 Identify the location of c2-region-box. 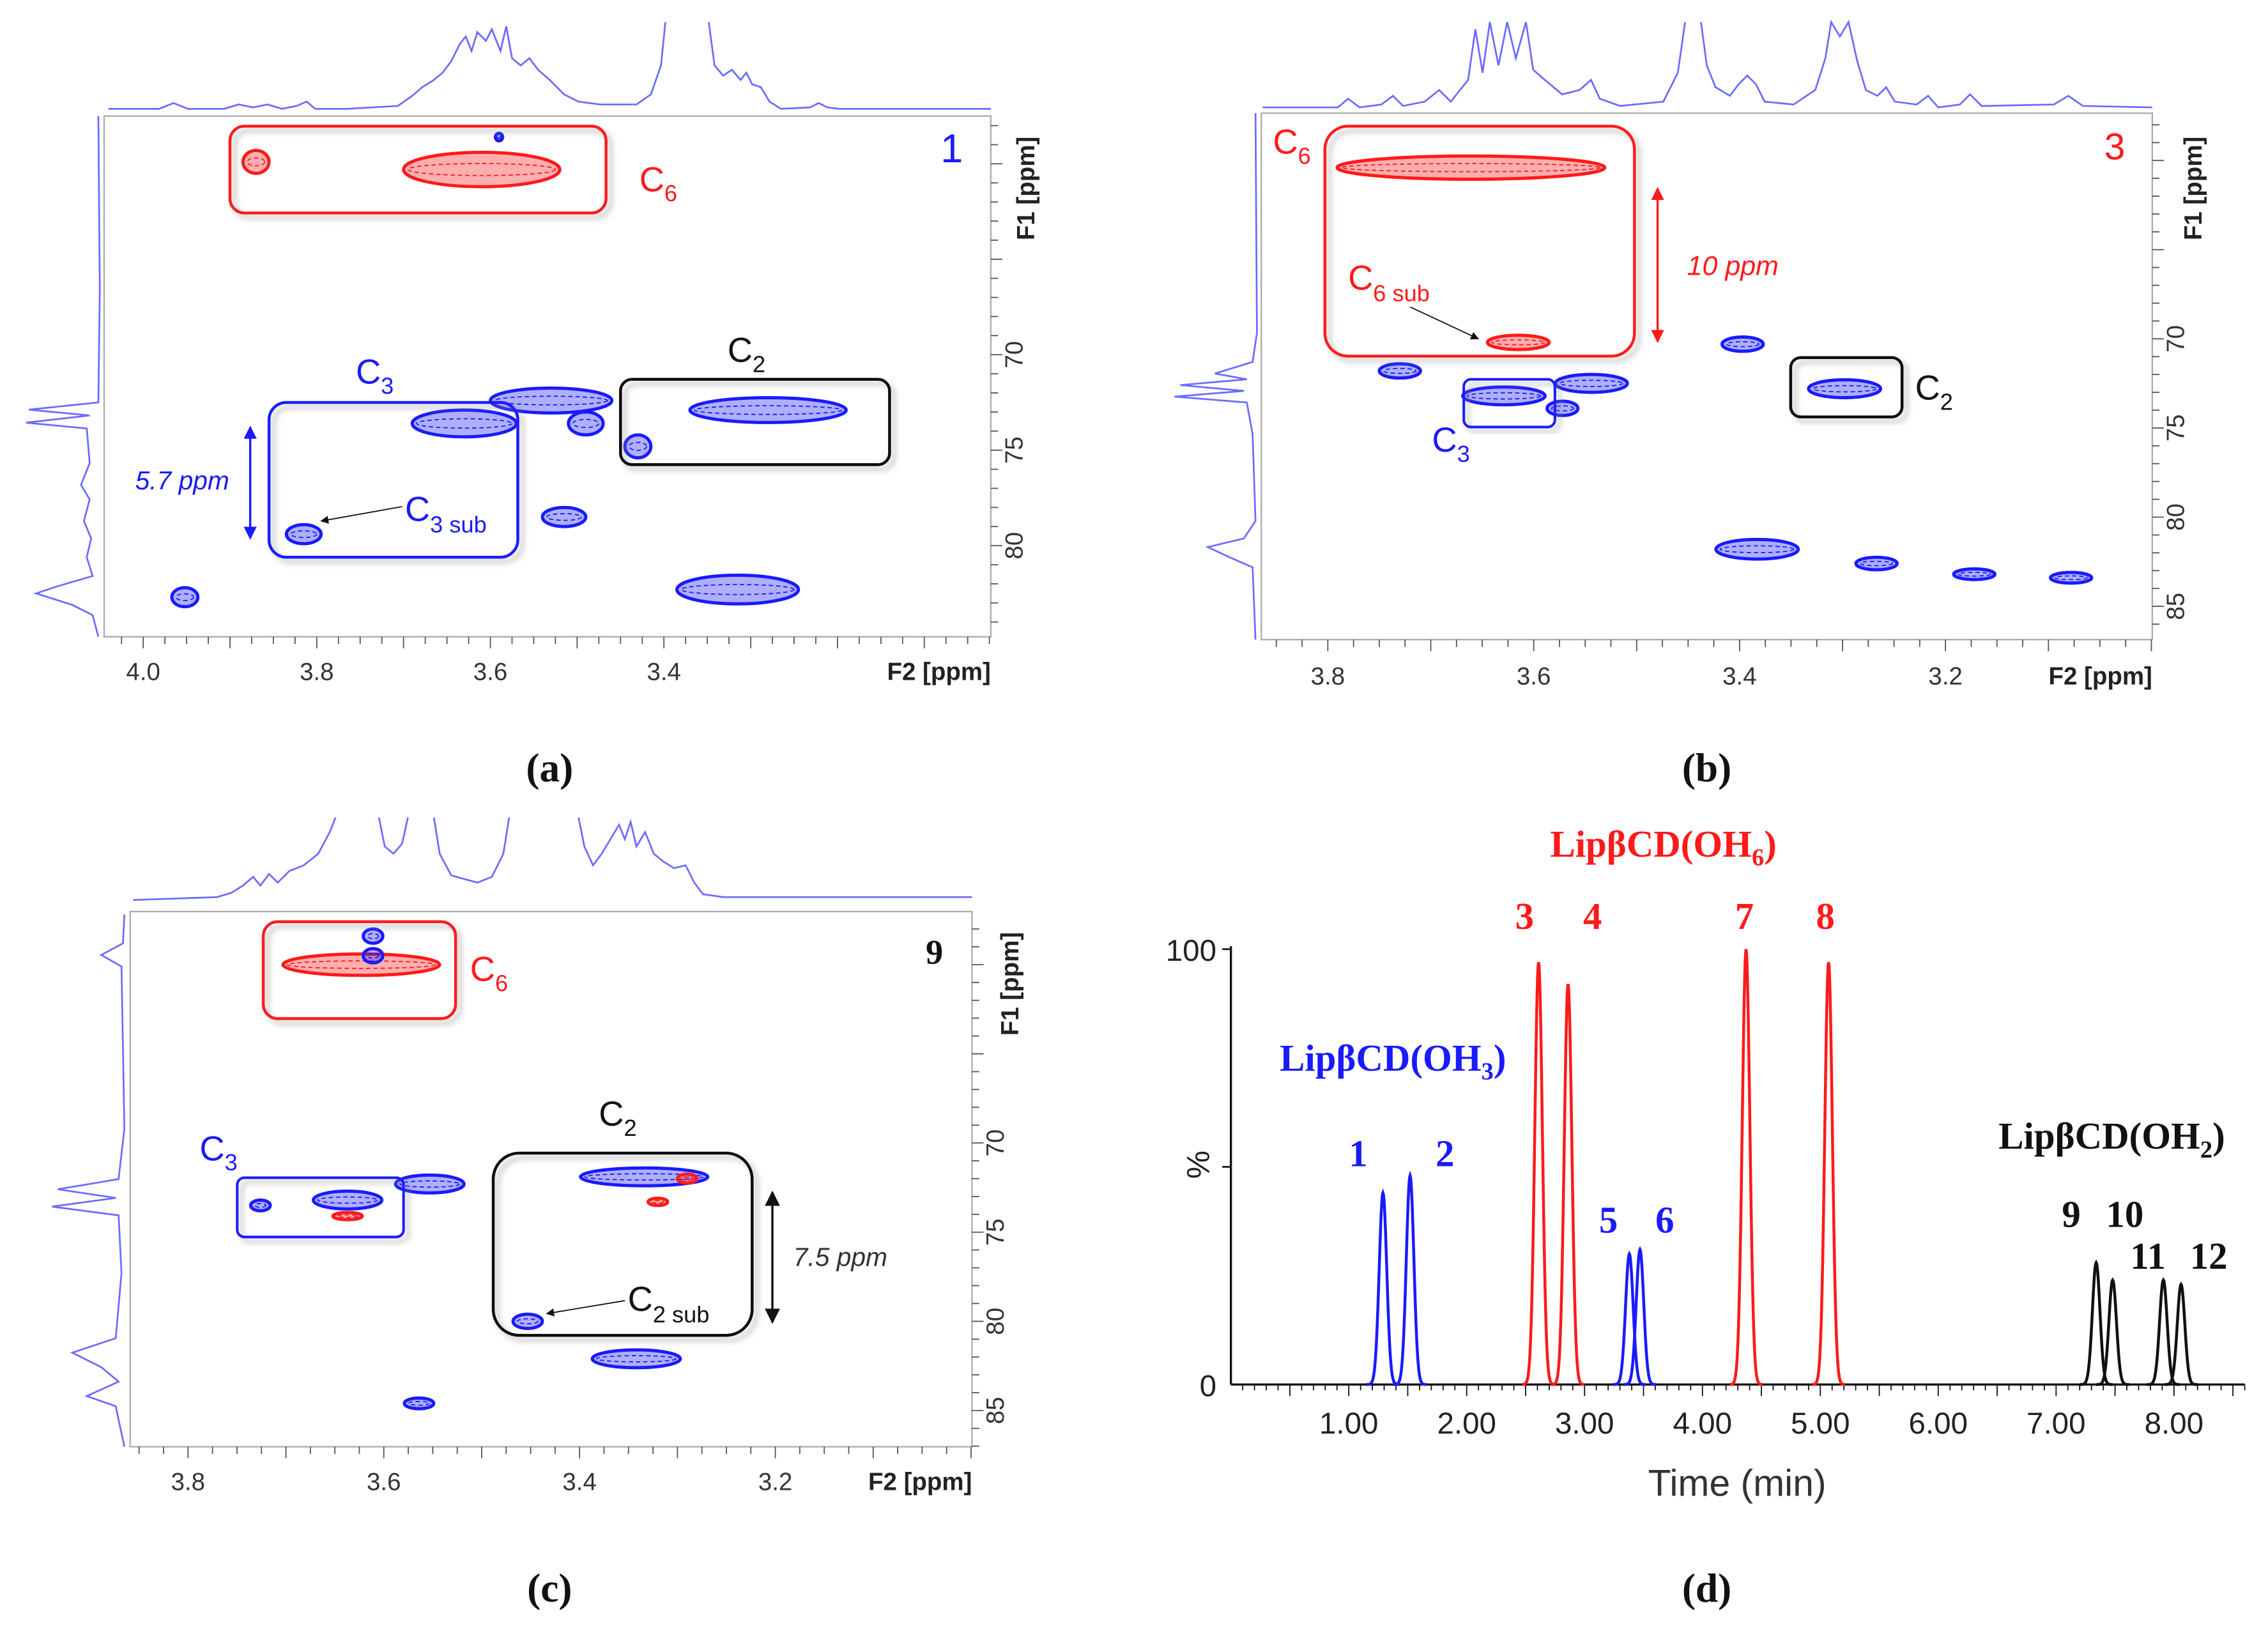
(755, 422).